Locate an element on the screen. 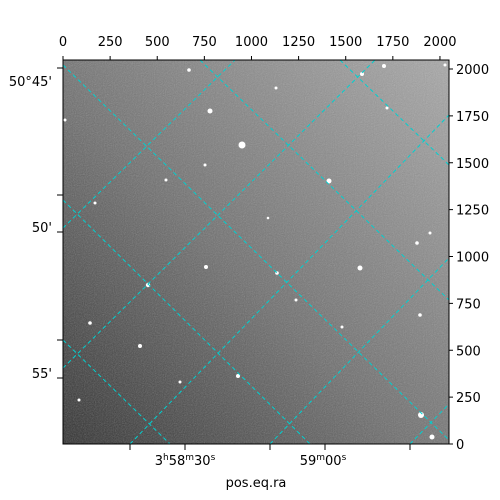 This screenshot has height=500, width=500. x-tick-label: 2000 is located at coordinates (439, 42).